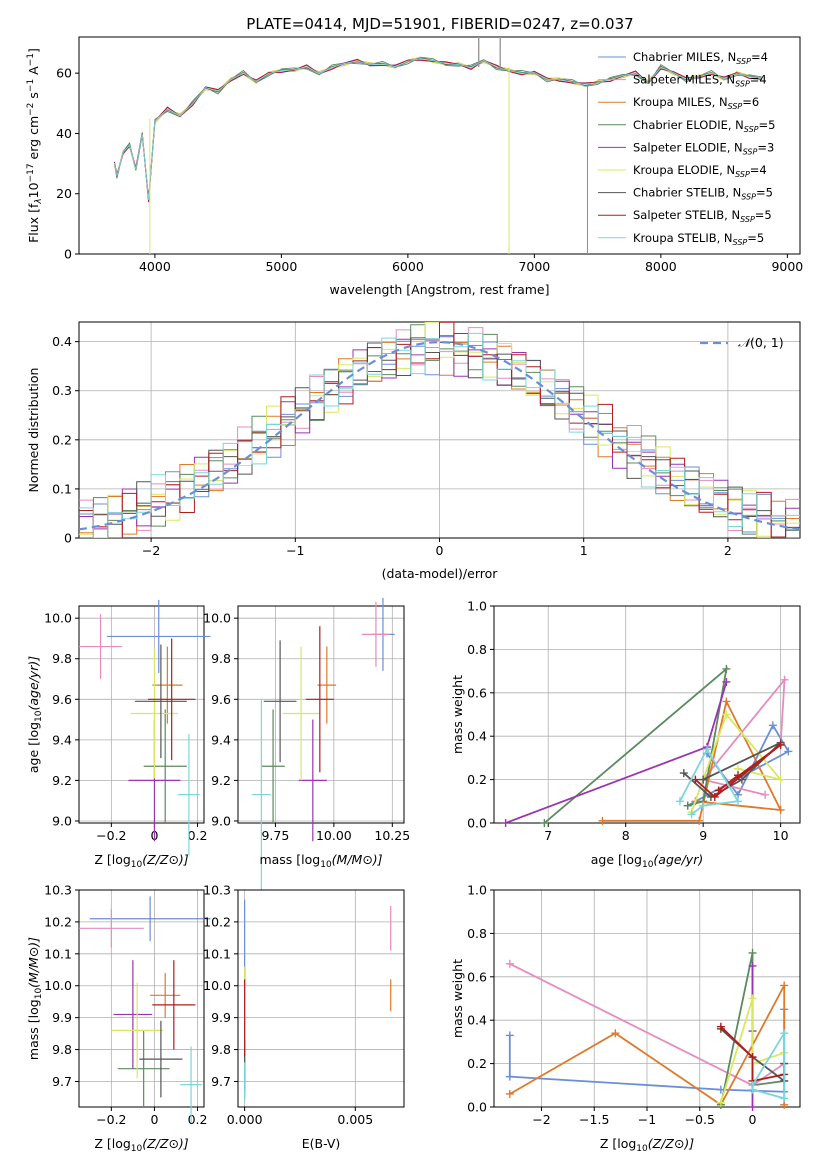  I want to click on x-tick-label: 0.000, so click(245, 1119).